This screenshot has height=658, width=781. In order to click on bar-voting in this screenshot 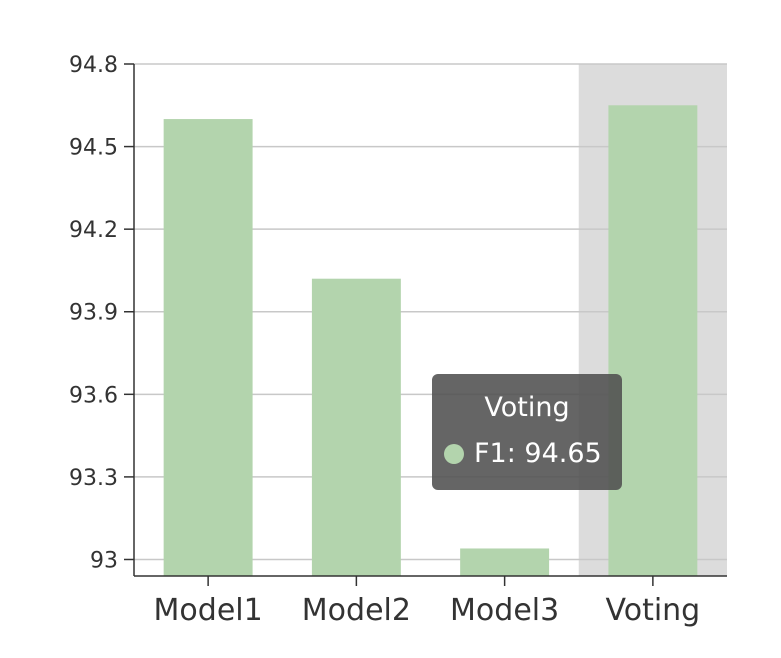, I will do `click(653, 341)`.